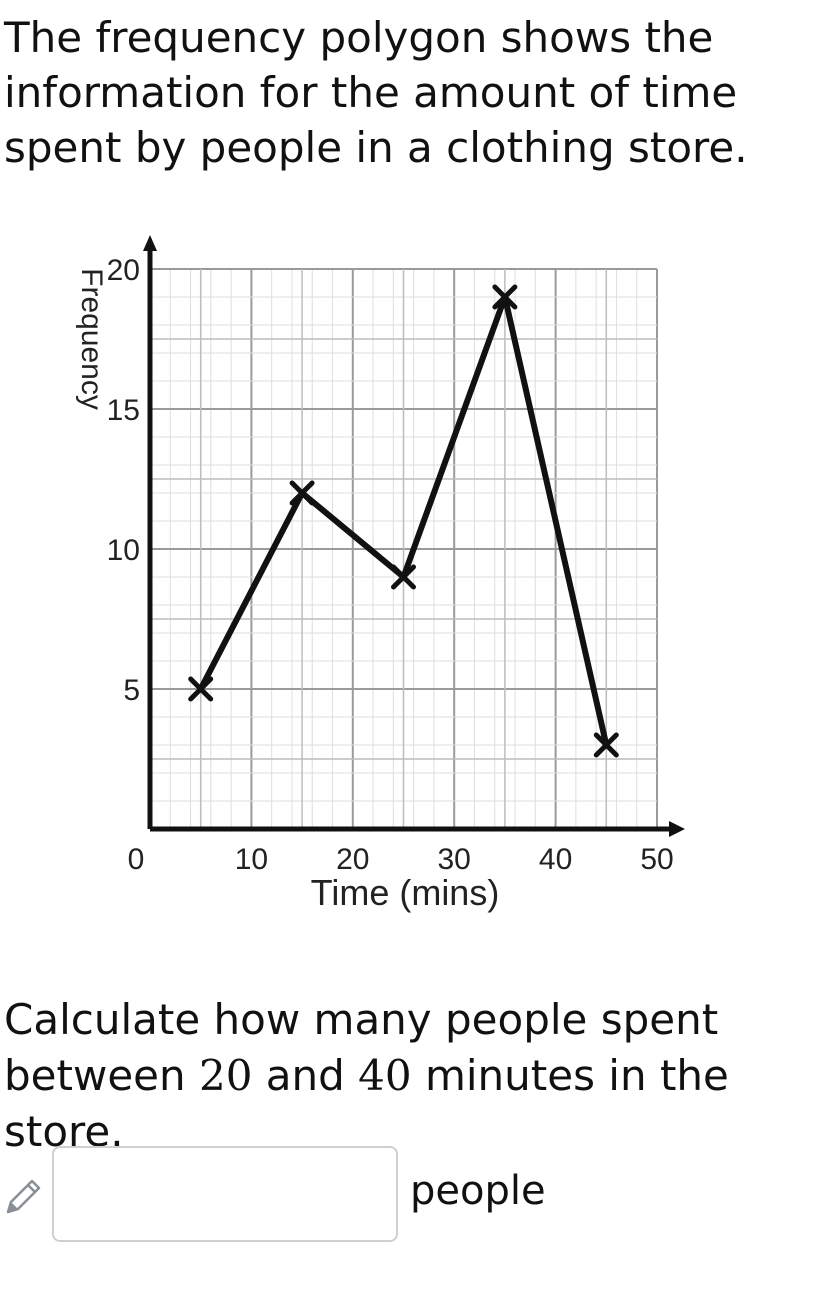 This screenshot has height=1290, width=820. I want to click on question-number-a: 20, so click(225, 1075).